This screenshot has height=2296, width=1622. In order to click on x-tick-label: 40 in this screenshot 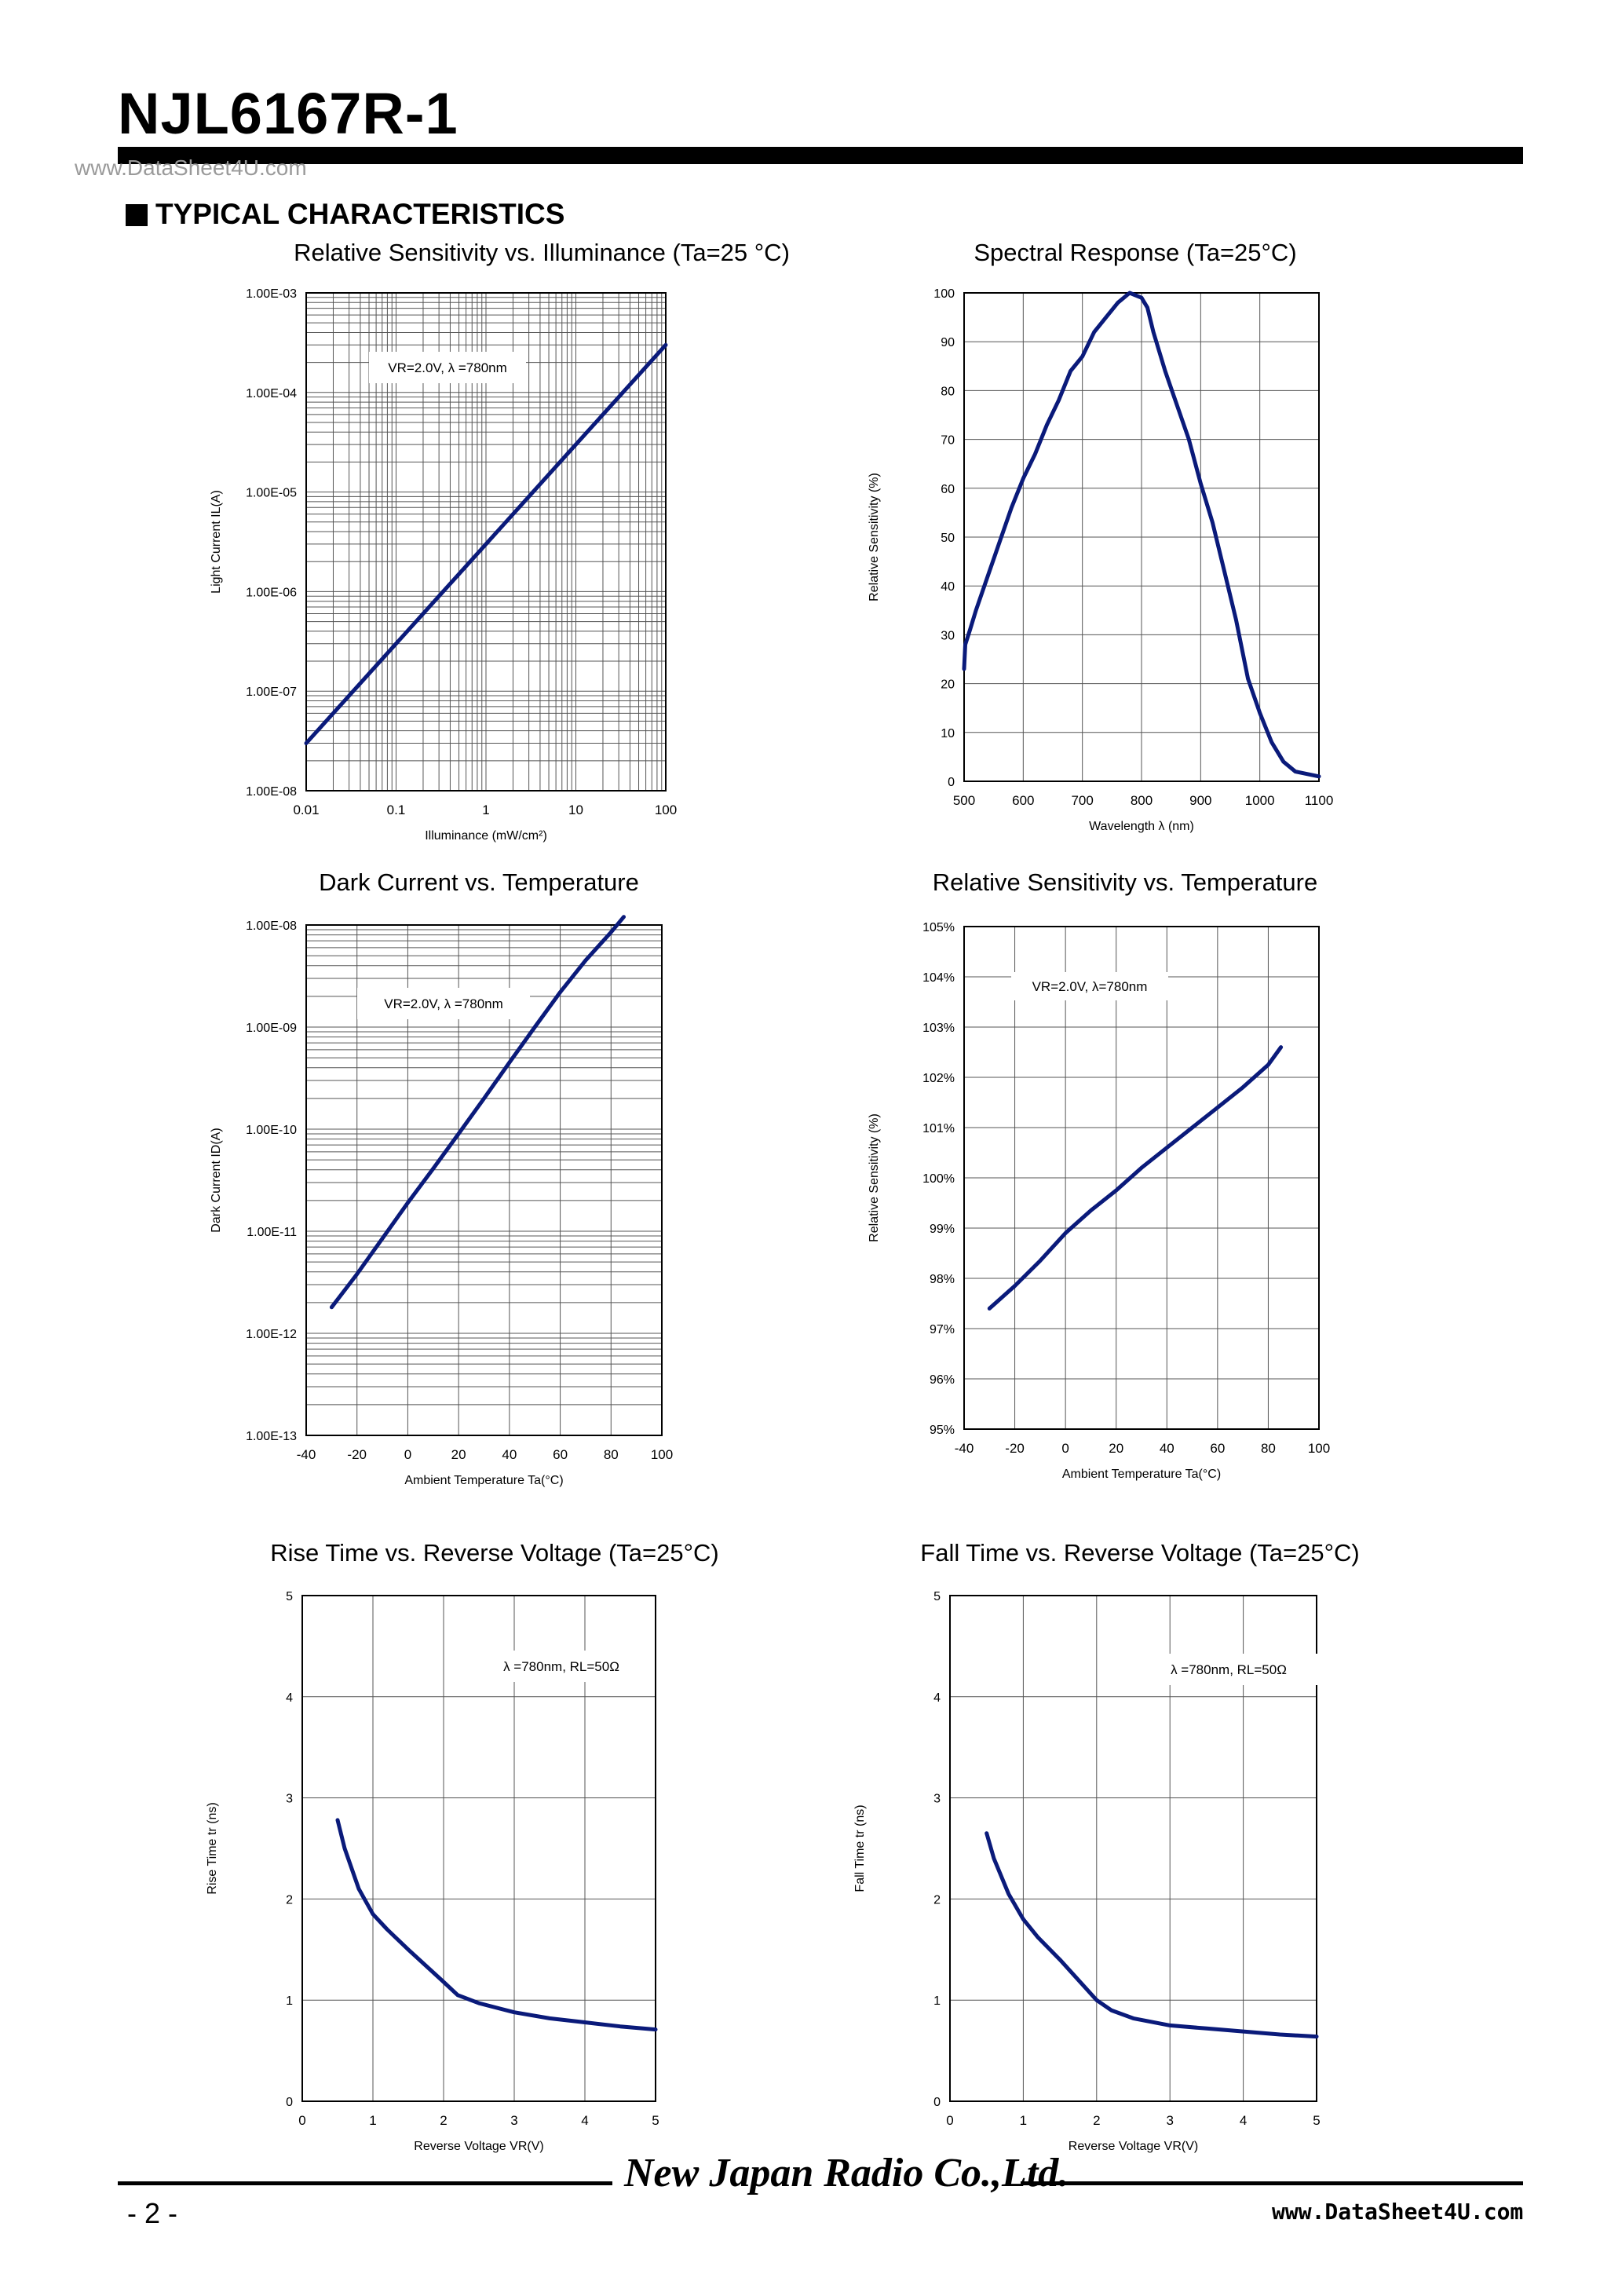, I will do `click(509, 1454)`.